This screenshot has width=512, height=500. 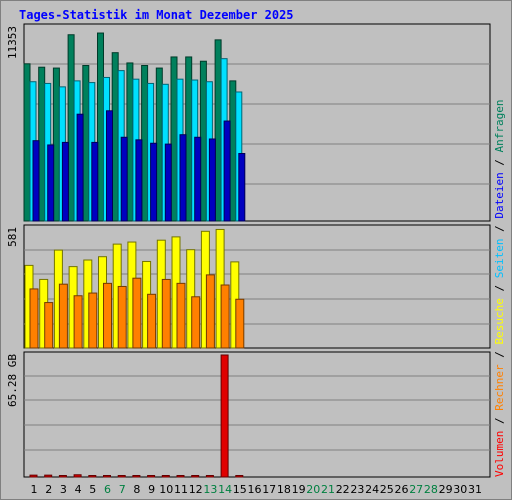 What do you see at coordinates (210, 489) in the screenshot?
I see `x-tick-label-day-13: 13` at bounding box center [210, 489].